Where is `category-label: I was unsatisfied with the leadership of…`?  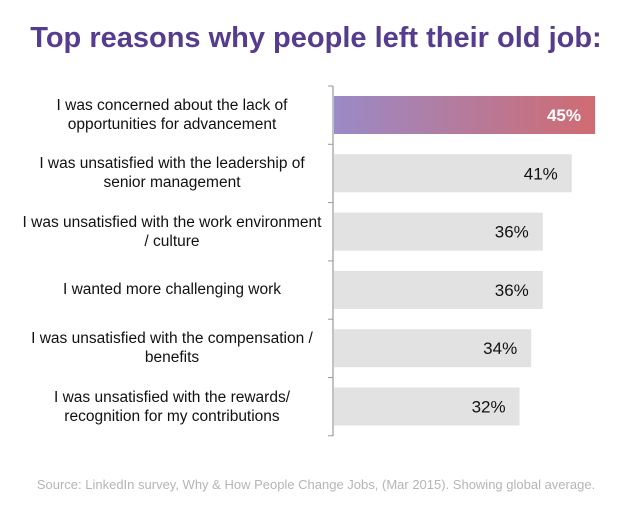
category-label: I was unsatisfied with the leadership of… is located at coordinates (172, 173).